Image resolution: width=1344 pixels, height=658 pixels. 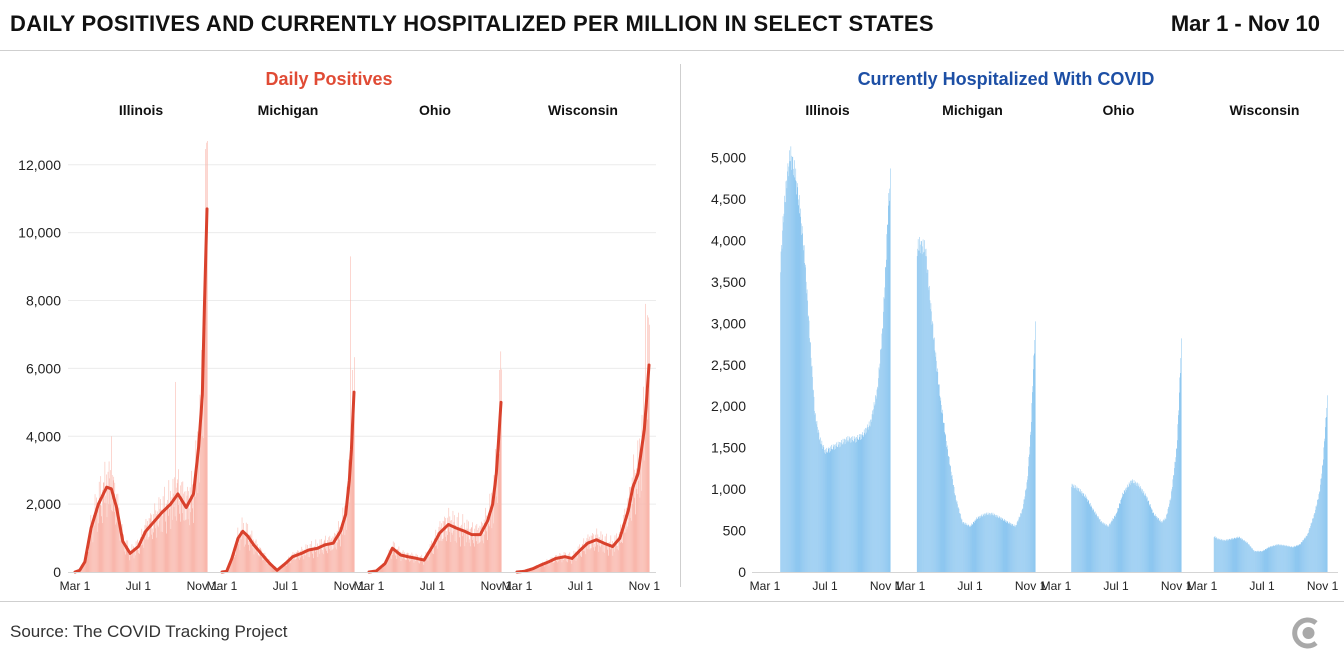 What do you see at coordinates (43, 436) in the screenshot?
I see `y-tick-label: 4,000` at bounding box center [43, 436].